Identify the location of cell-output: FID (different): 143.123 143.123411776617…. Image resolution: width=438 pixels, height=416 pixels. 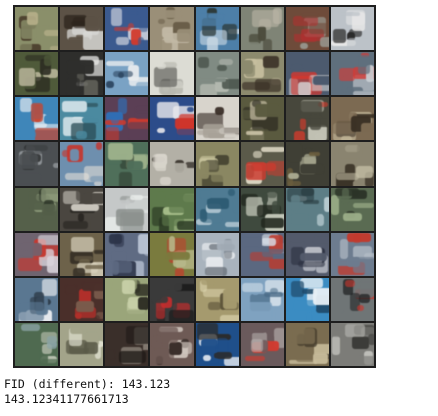
(87, 392).